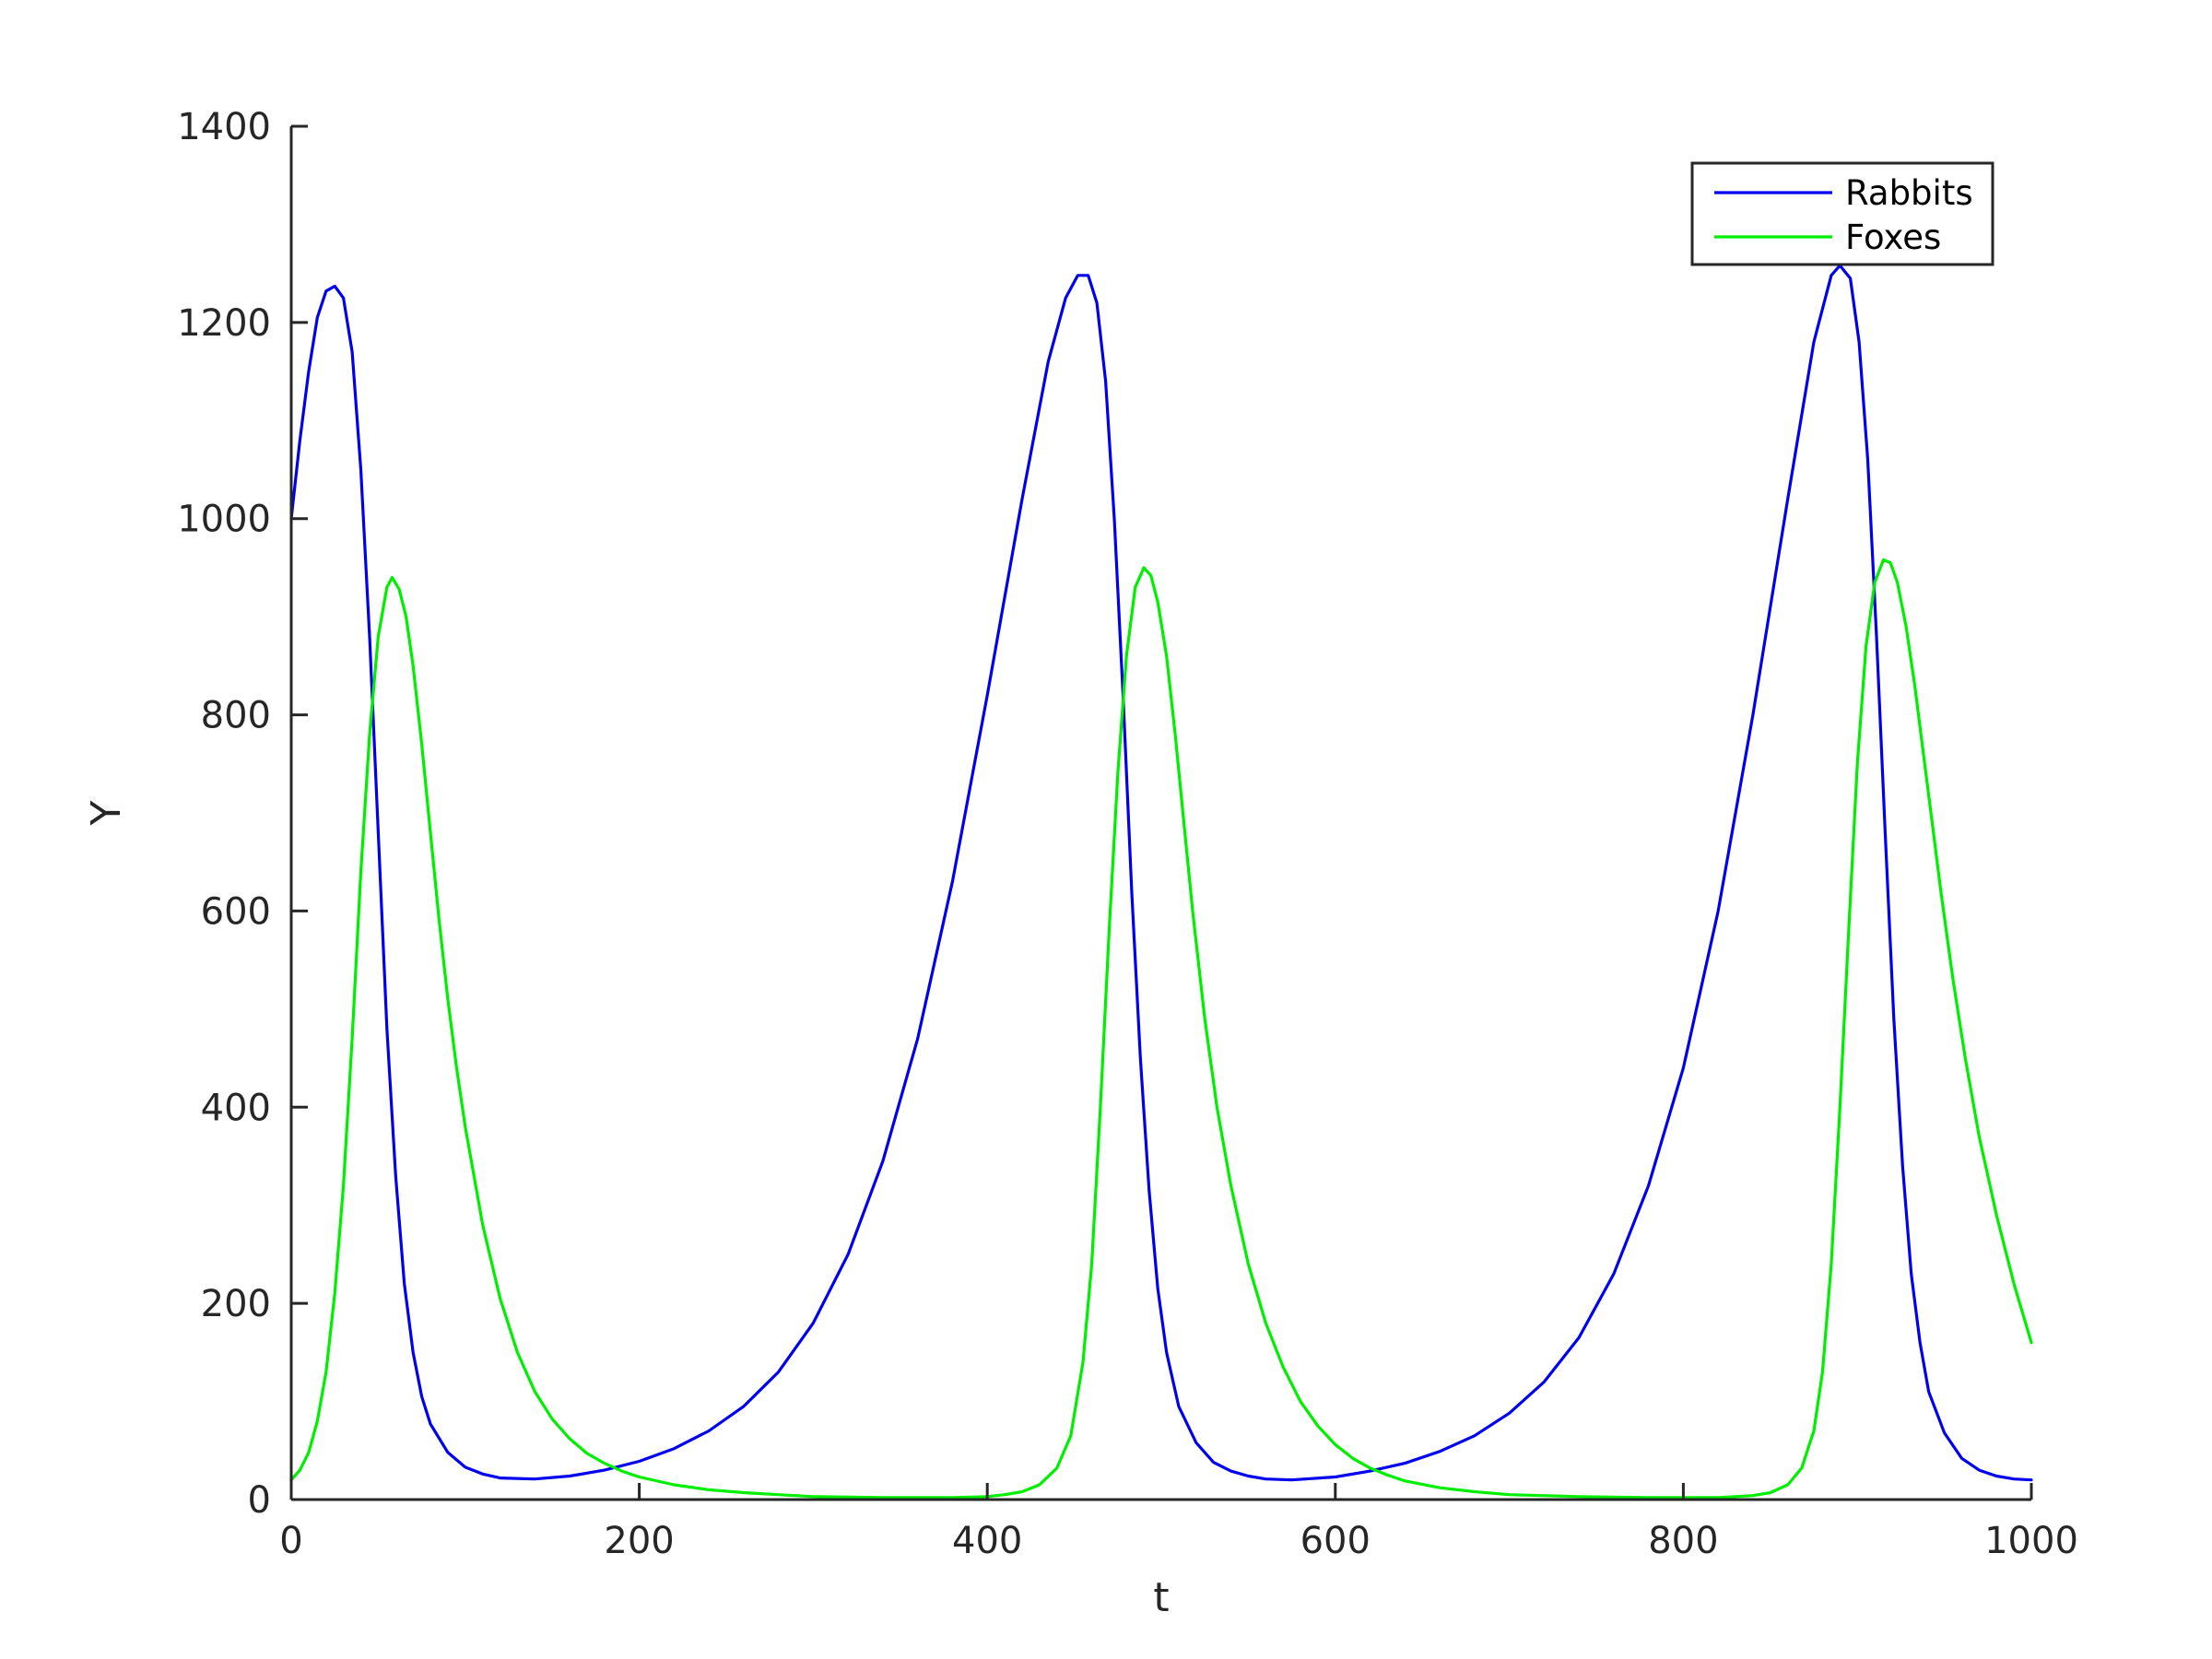 The height and width of the screenshot is (1659, 2212). Describe the element at coordinates (236, 1304) in the screenshot. I see `y-tick-label: 200` at that location.